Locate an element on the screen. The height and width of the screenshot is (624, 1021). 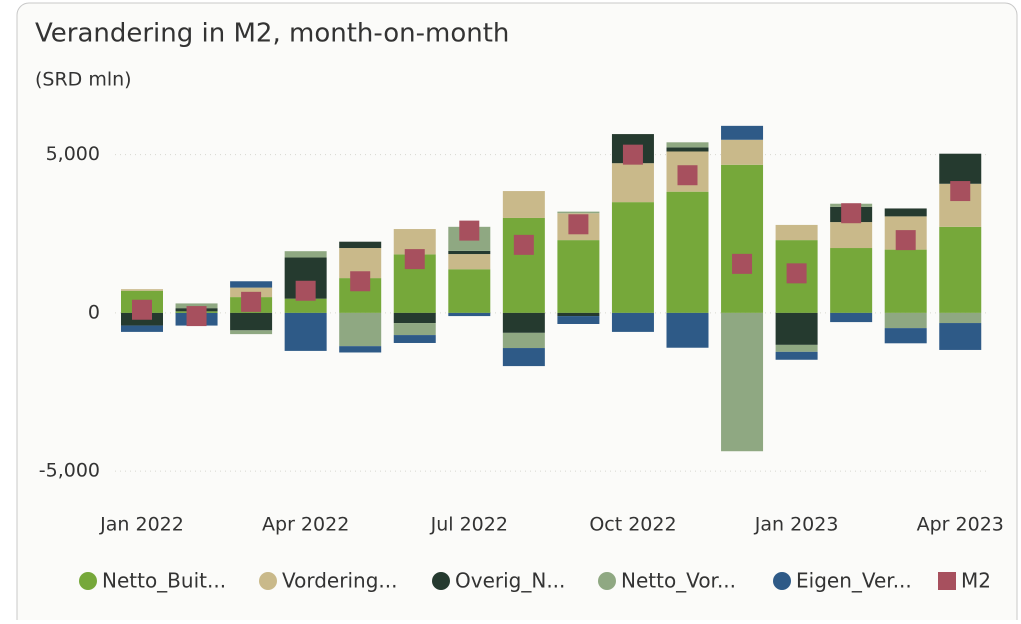
chart-subtitle: (SRD mln) is located at coordinates (83, 80).